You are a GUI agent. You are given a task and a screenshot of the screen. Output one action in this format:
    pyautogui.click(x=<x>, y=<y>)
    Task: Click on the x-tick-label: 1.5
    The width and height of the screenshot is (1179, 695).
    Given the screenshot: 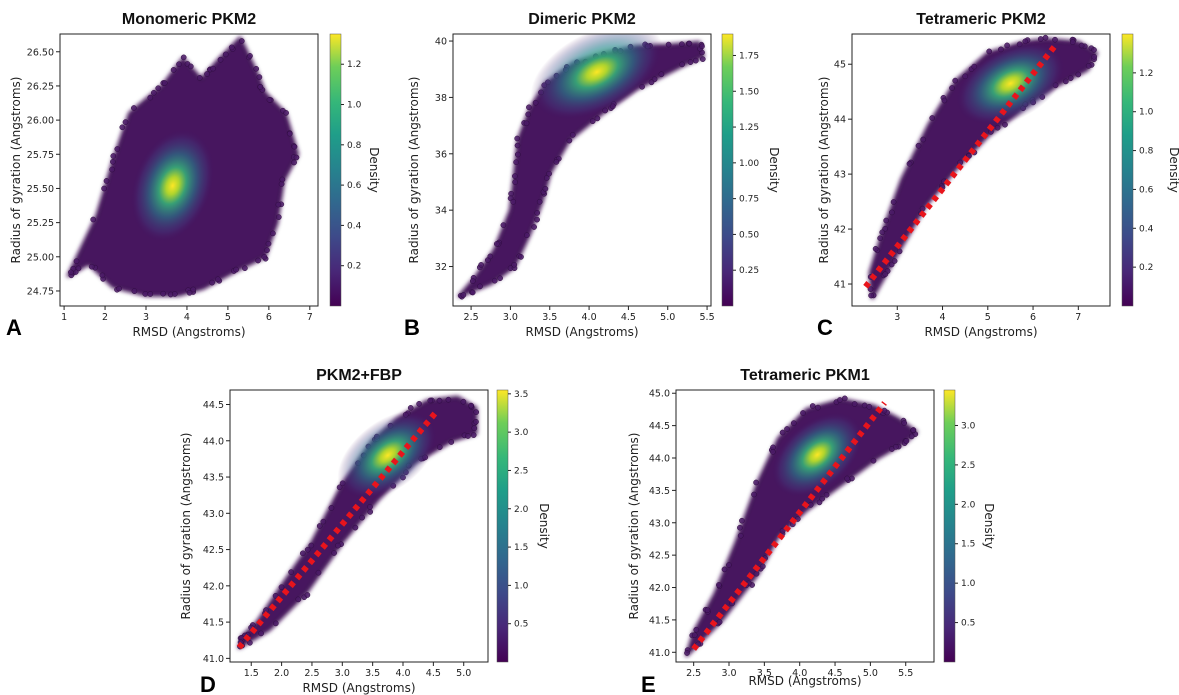 What is the action you would take?
    pyautogui.click(x=251, y=673)
    